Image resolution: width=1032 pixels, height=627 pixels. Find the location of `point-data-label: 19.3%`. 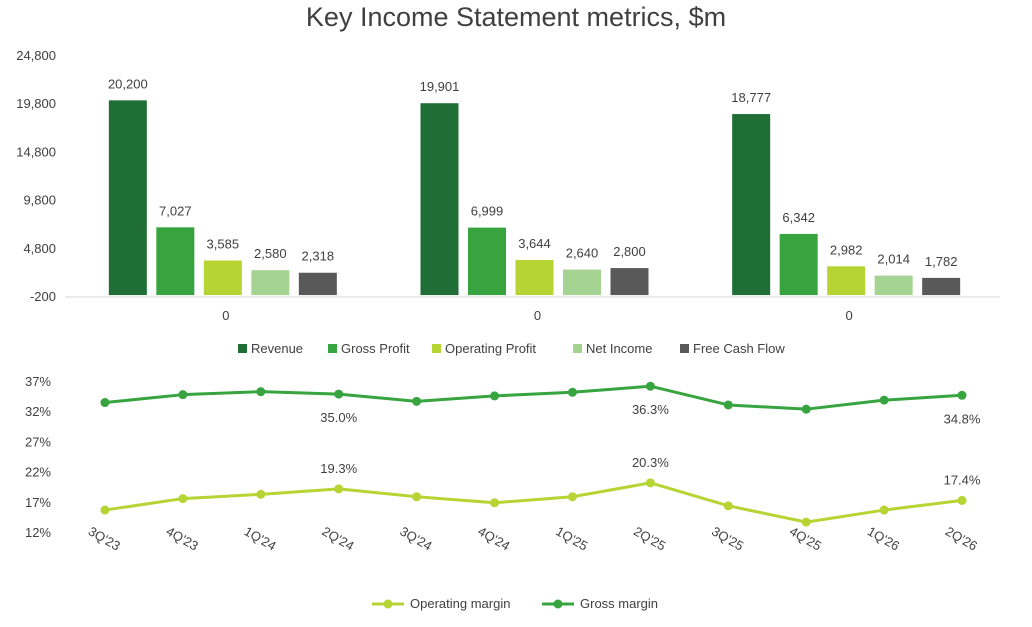

point-data-label: 19.3% is located at coordinates (338, 468).